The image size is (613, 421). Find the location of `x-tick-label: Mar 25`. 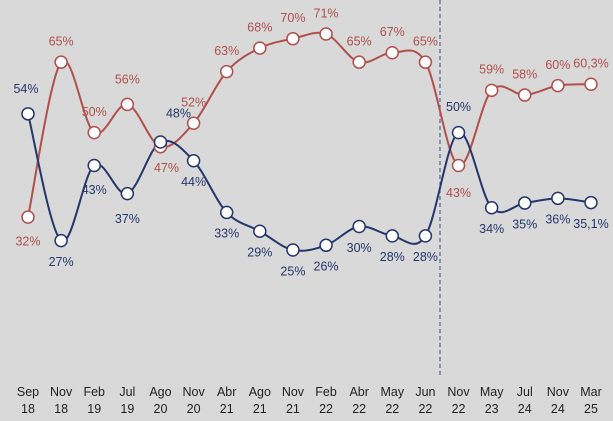

x-tick-label: Mar 25 is located at coordinates (591, 400).